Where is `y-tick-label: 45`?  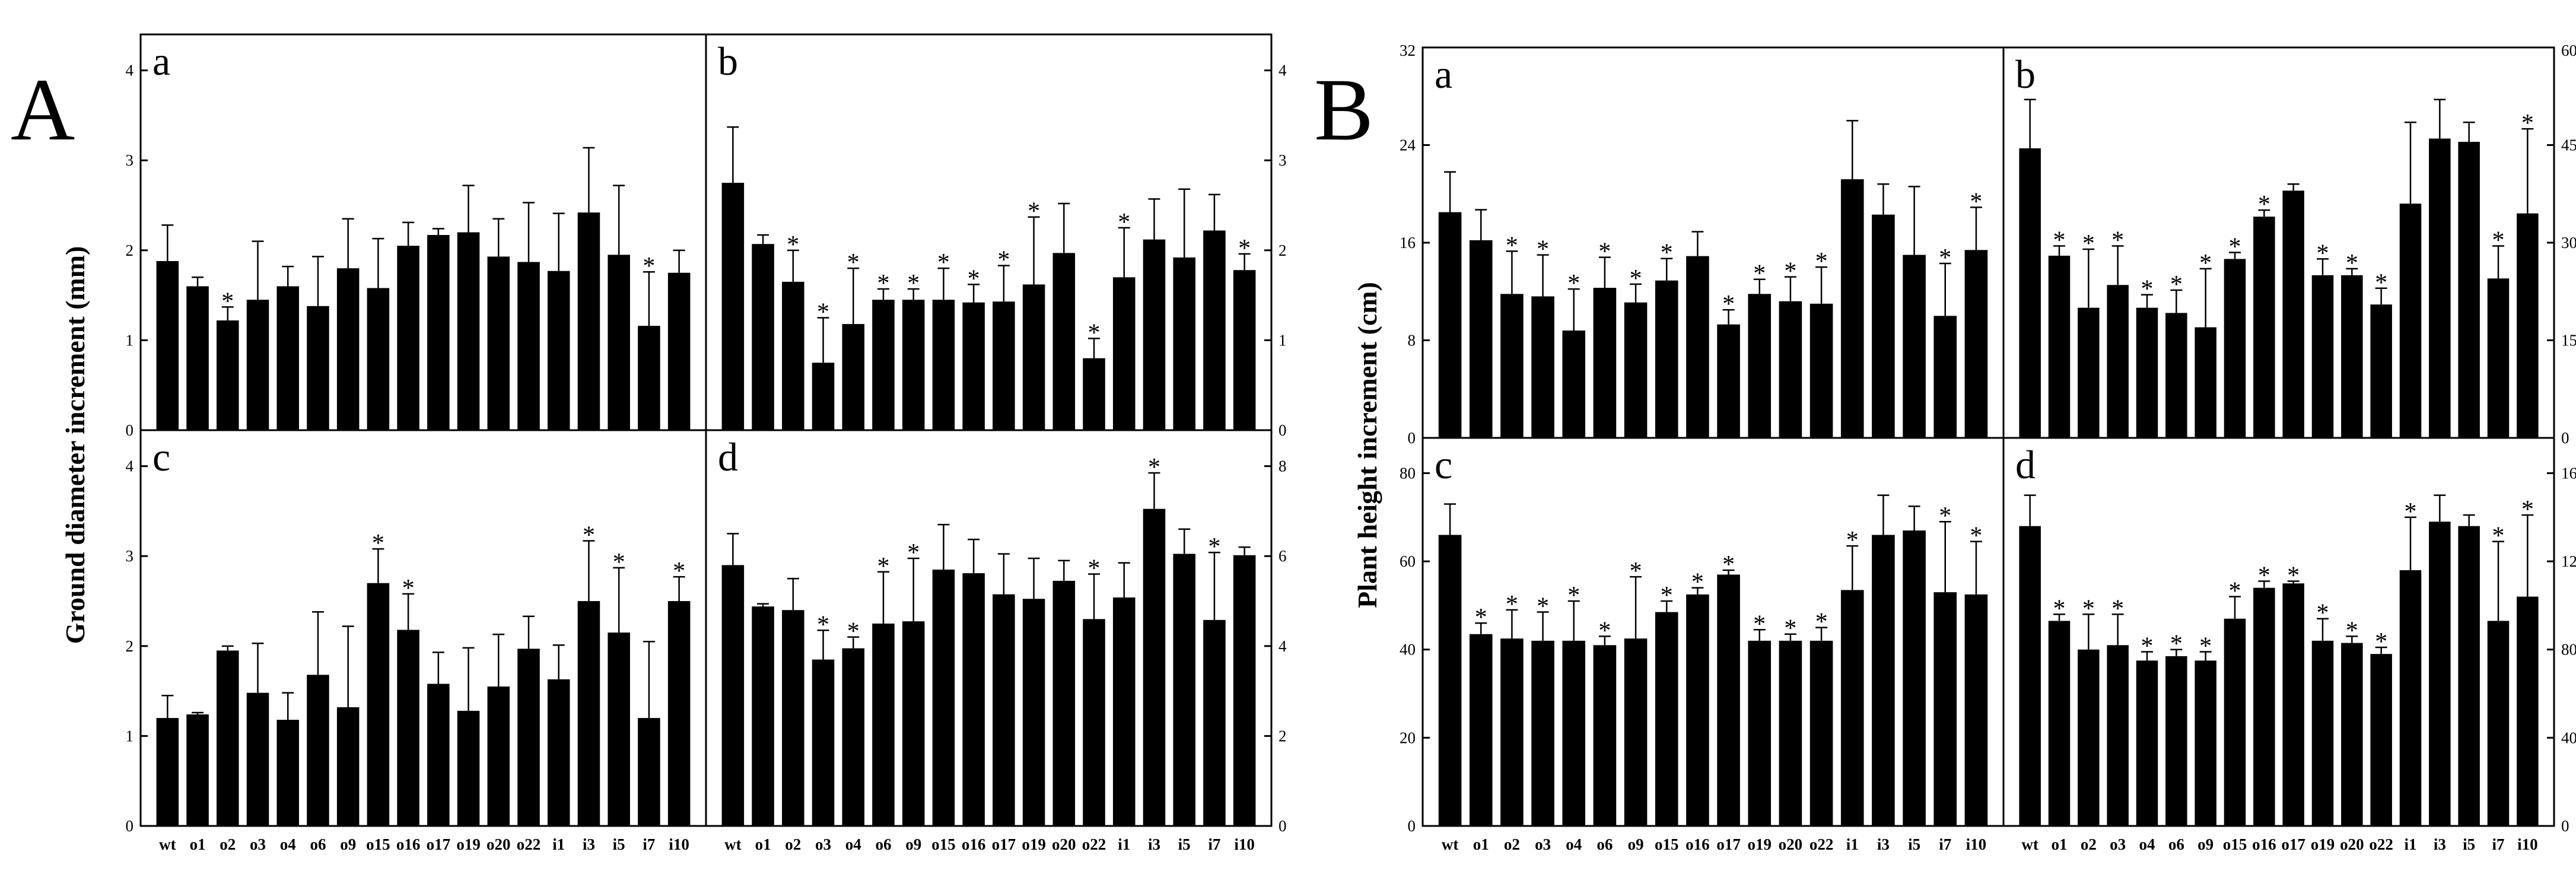 y-tick-label: 45 is located at coordinates (2568, 145).